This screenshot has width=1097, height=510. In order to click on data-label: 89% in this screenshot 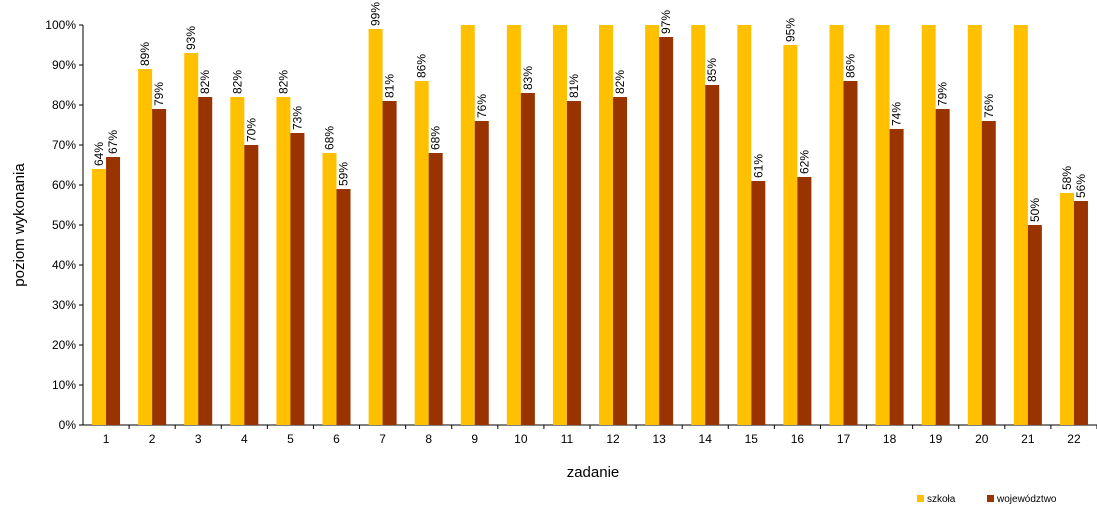, I will do `click(145, 54)`.